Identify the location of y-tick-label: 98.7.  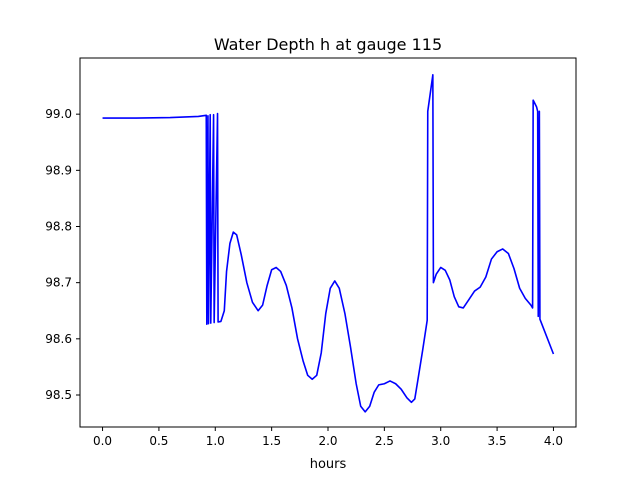
(58, 283).